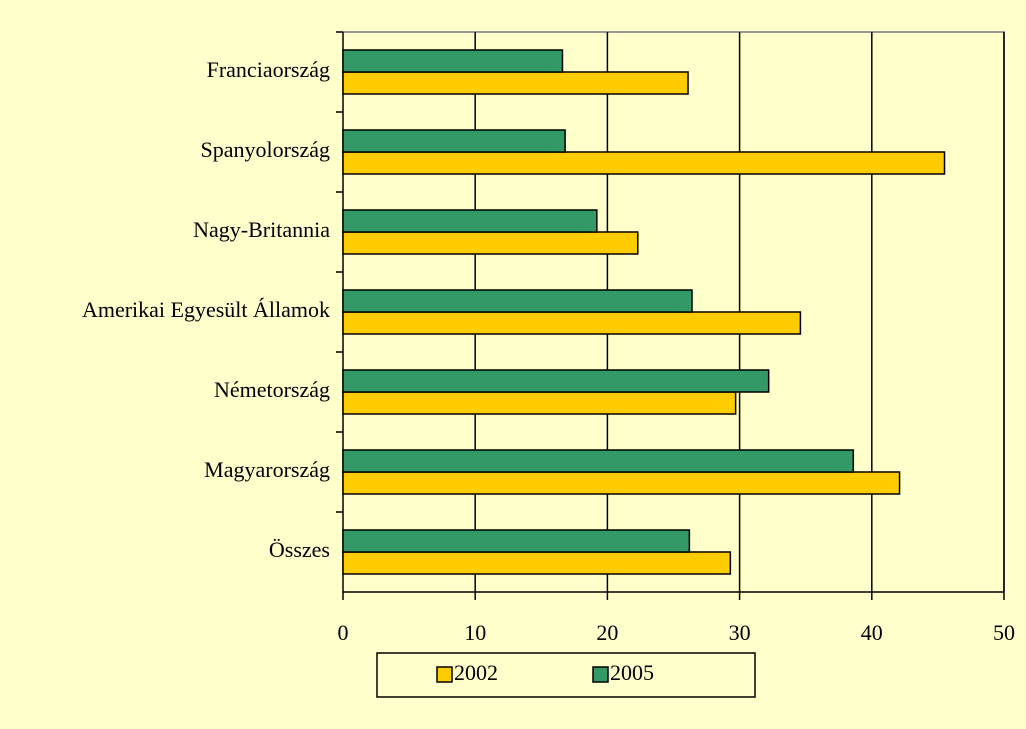  What do you see at coordinates (206, 309) in the screenshot?
I see `y-tick-label: Amerikai Egyesült Államok` at bounding box center [206, 309].